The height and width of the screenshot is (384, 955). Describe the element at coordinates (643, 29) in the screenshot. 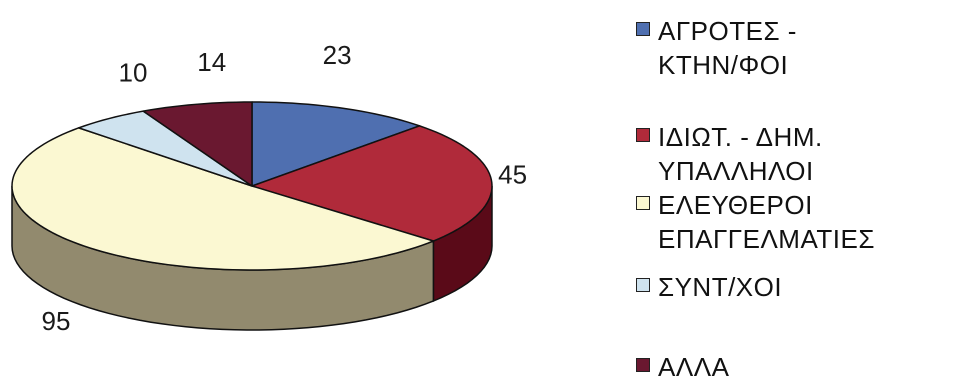

I see `legend-swatch-agrotes` at that location.